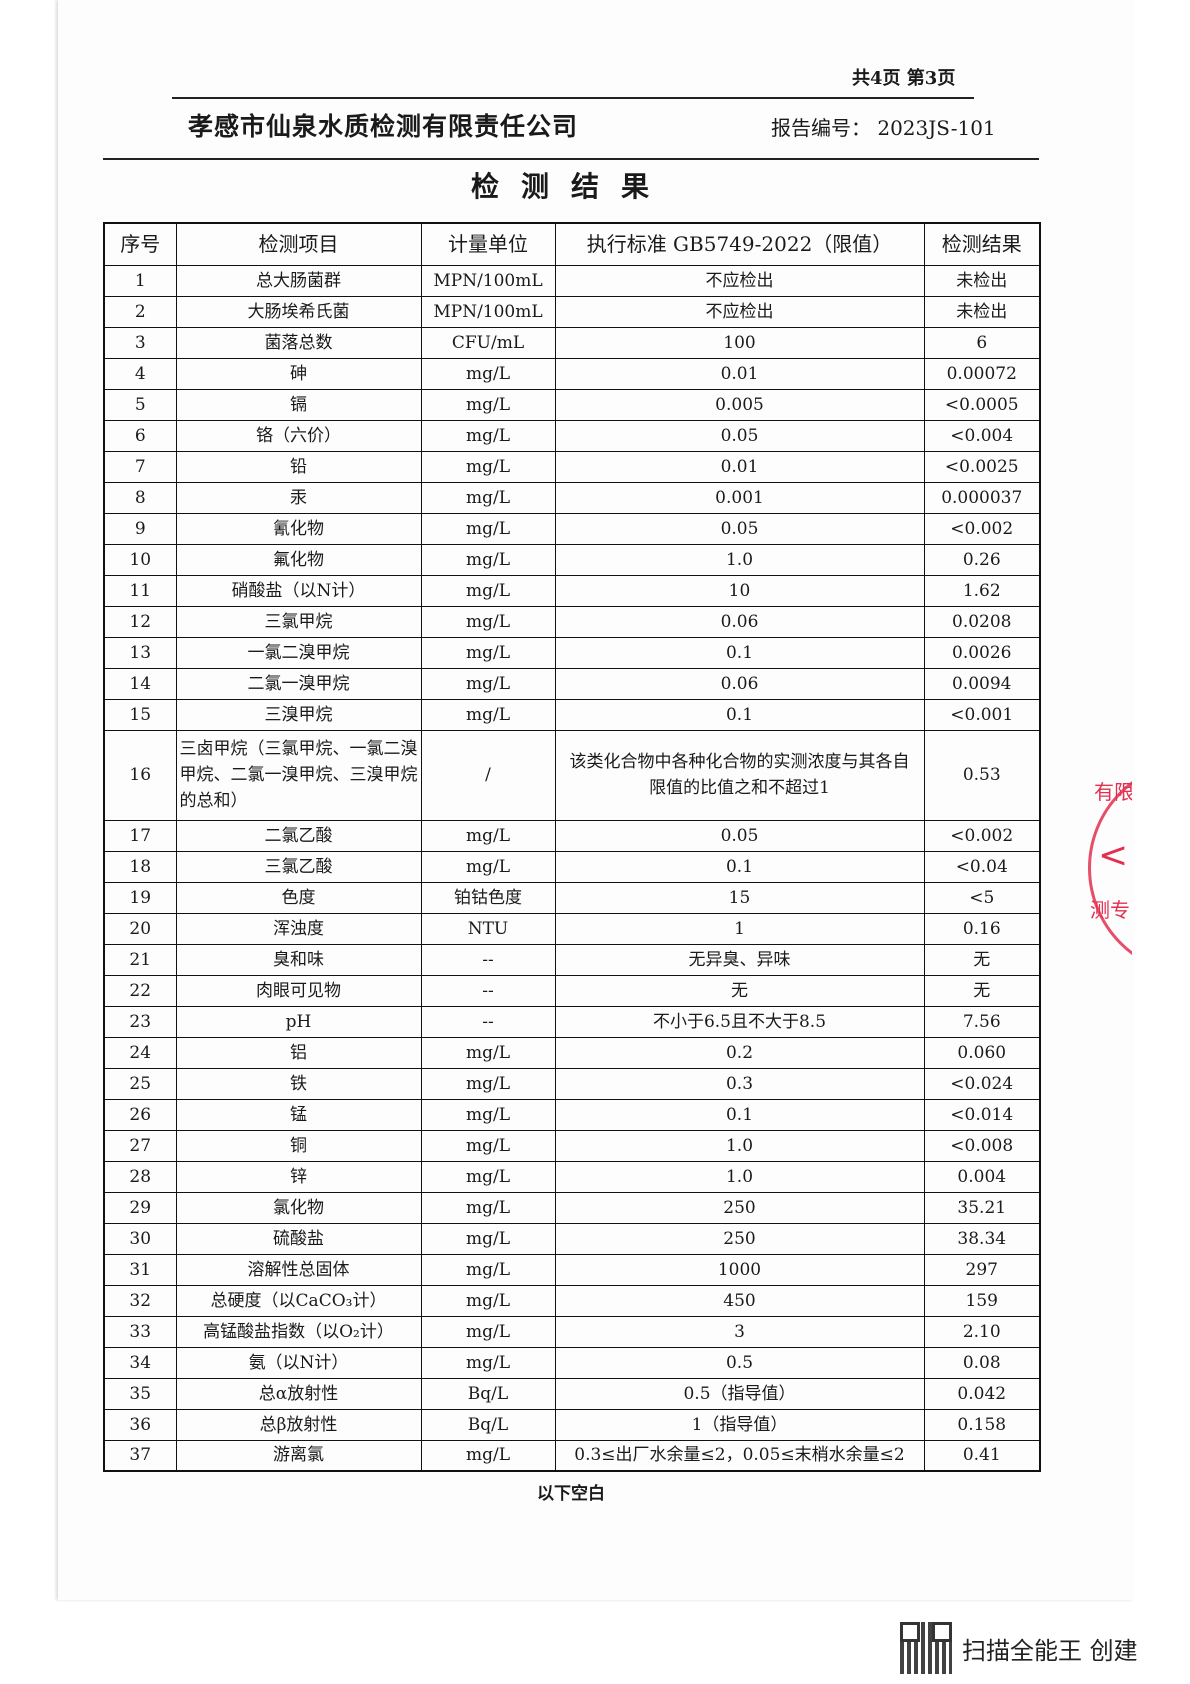 This screenshot has width=1190, height=1684. Describe the element at coordinates (140, 1021) in the screenshot. I see `cell-col-index: 23` at that location.